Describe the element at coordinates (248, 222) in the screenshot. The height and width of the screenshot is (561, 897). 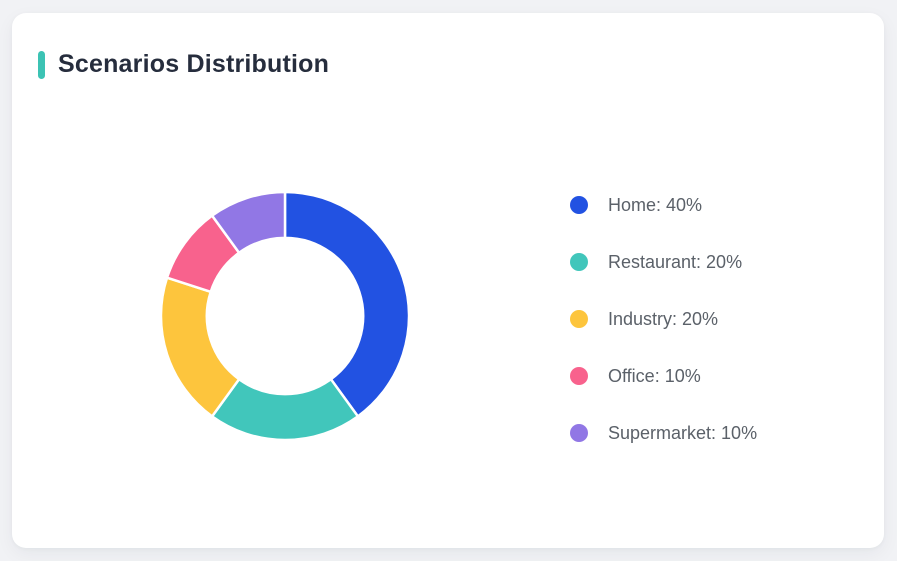
I see `donut-segment-supermarket` at that location.